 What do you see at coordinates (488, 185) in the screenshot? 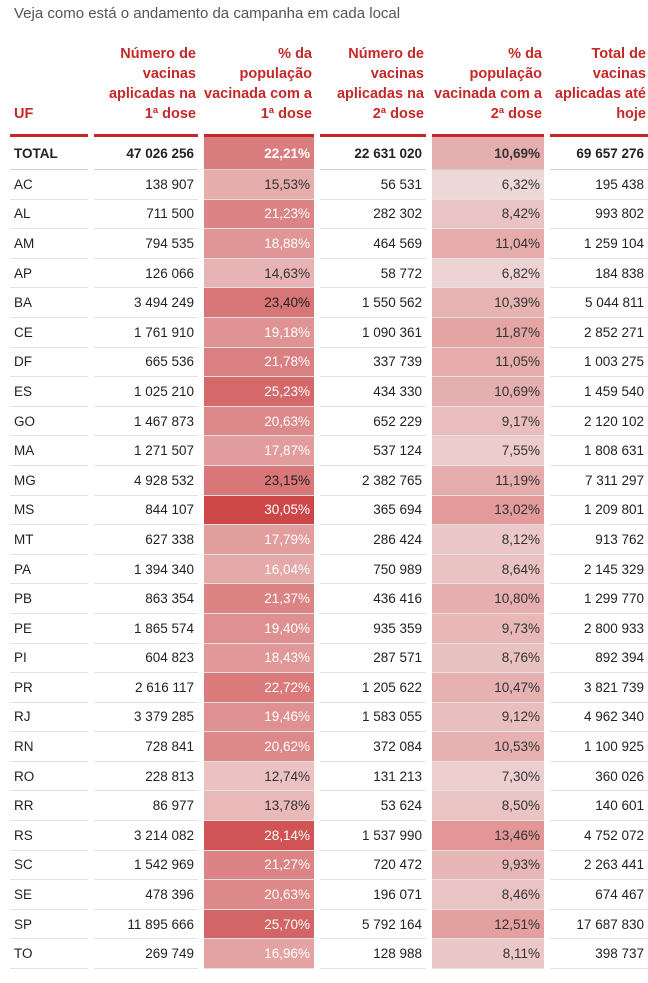
I see `cell-pct2: 6,32%` at bounding box center [488, 185].